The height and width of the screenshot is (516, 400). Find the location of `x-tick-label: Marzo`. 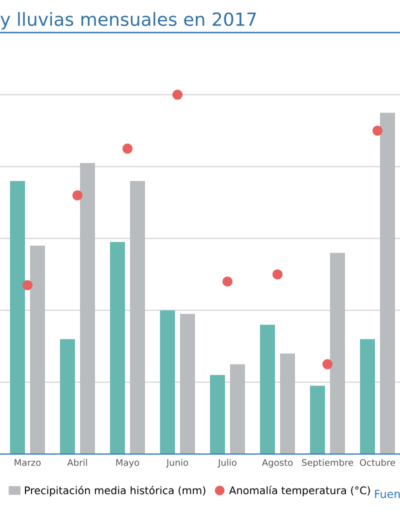

x-tick-label: Marzo is located at coordinates (27, 462).